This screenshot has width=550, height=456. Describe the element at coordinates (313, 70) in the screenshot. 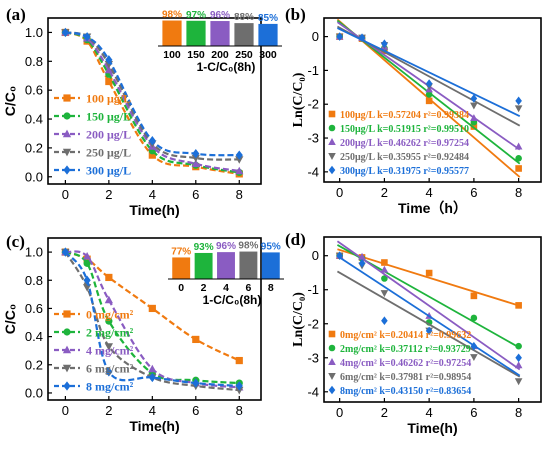

I see `y-tick-label: -1` at that location.